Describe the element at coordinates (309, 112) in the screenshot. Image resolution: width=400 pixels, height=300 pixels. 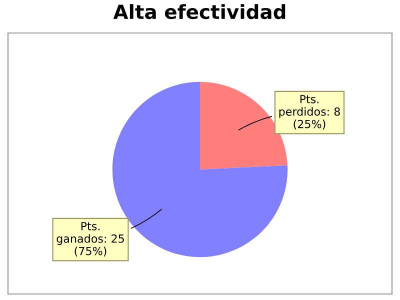
I see `slice-label: Pts. perdidos: 8 (25%)` at that location.